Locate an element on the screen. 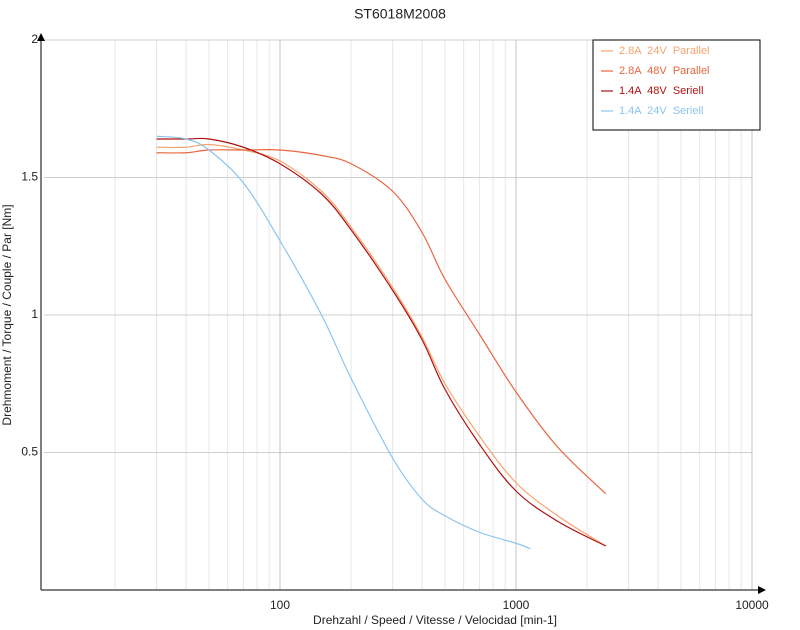 Image resolution: width=800 pixels, height=630 pixels. chart-title: ST6018M2008 is located at coordinates (400, 14).